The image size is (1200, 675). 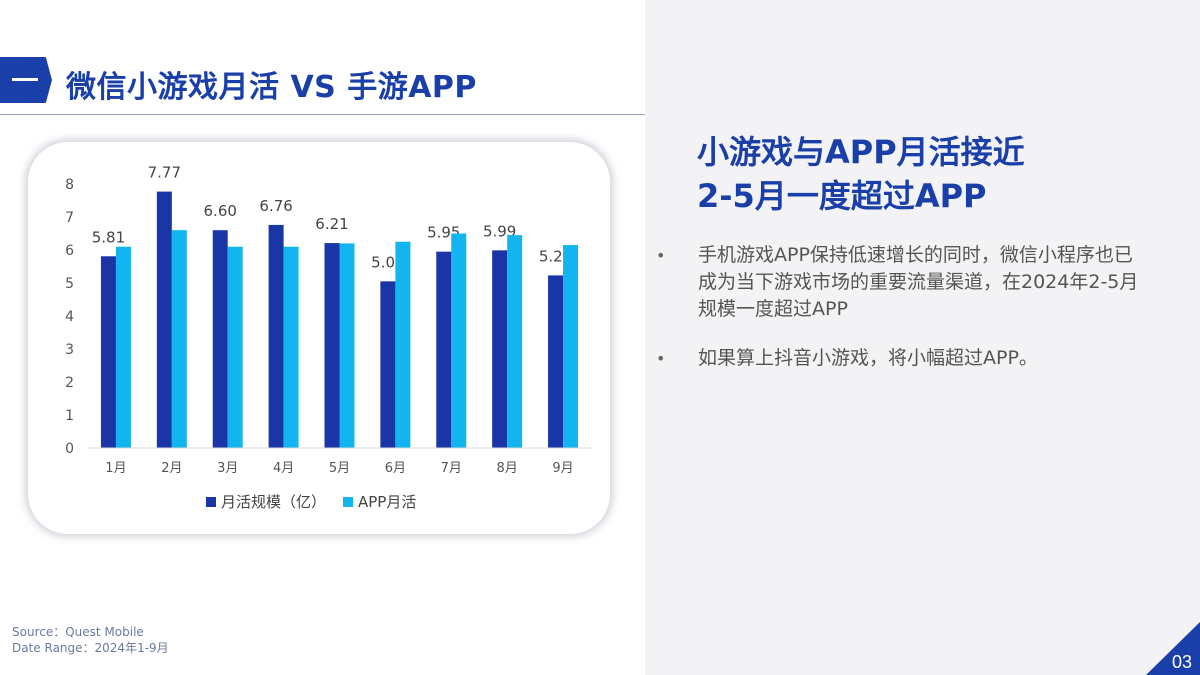 I want to click on y-tick-label: 4, so click(x=69, y=317).